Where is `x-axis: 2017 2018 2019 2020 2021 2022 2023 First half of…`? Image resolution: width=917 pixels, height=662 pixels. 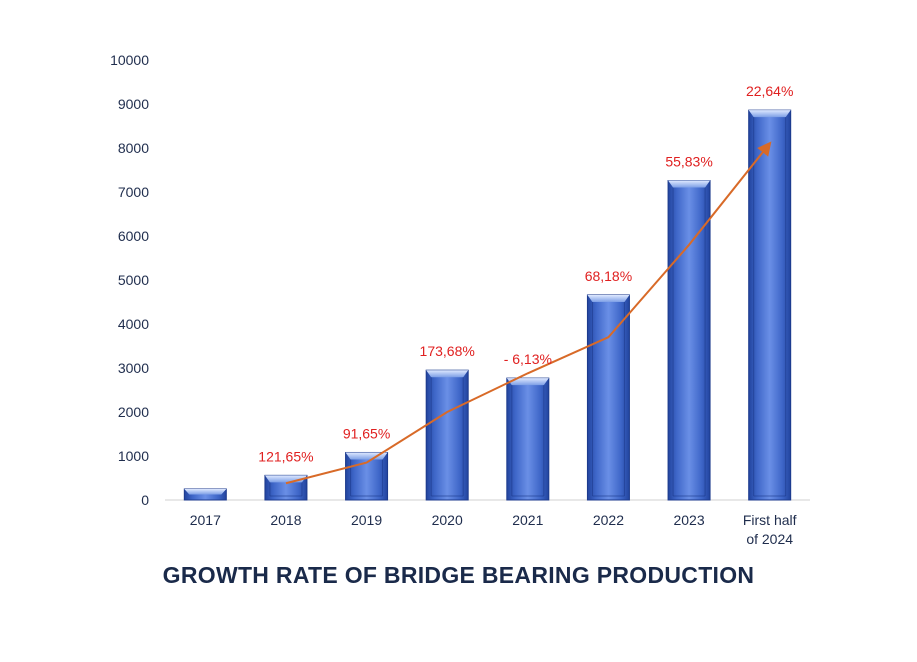
x-axis: 2017 2018 2019 2020 2021 2022 2023 First half of… is located at coordinates (493, 529).